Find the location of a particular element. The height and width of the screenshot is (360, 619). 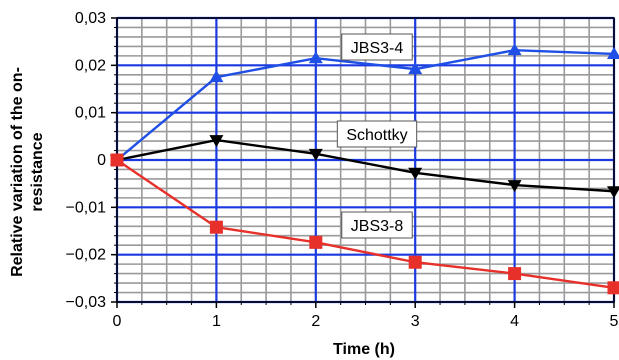

x-tick-label: 3 is located at coordinates (415, 321).